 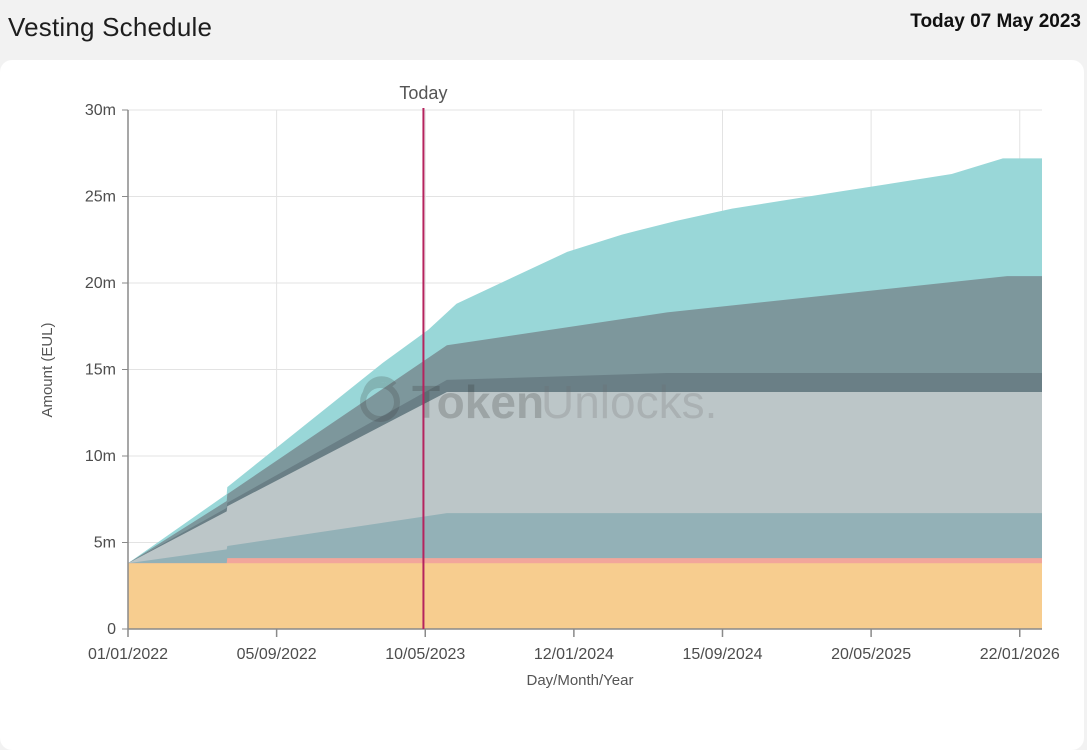 I want to click on tokenunlocks-logo-icon, so click(x=380, y=399).